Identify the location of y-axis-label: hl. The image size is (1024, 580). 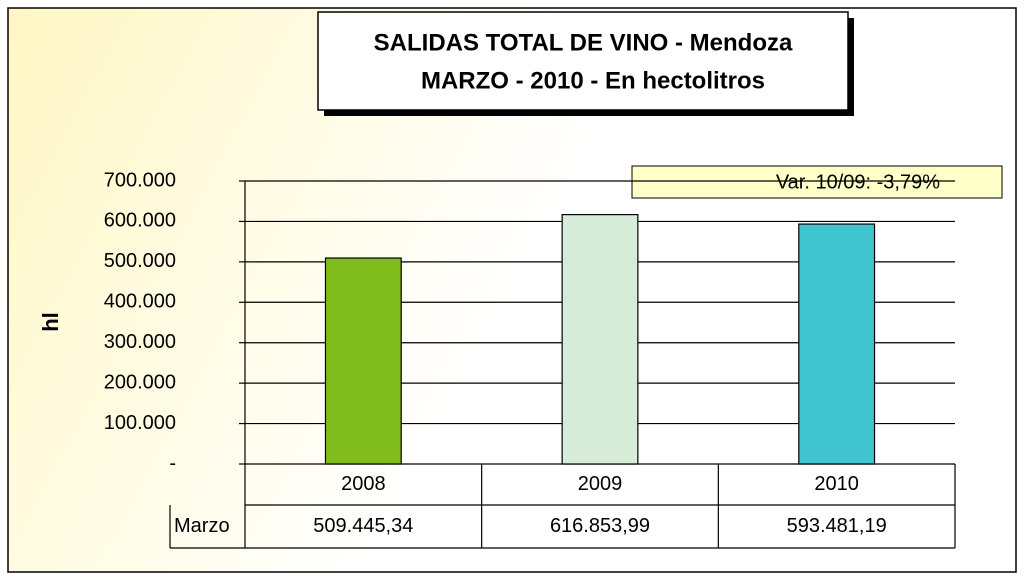
(50, 322).